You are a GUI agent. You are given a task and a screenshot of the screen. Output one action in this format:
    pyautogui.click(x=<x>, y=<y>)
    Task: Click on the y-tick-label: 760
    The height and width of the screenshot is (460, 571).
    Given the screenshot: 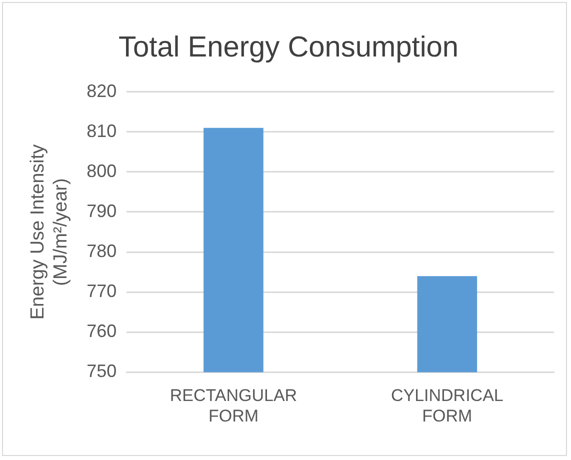 What is the action you would take?
    pyautogui.click(x=101, y=331)
    